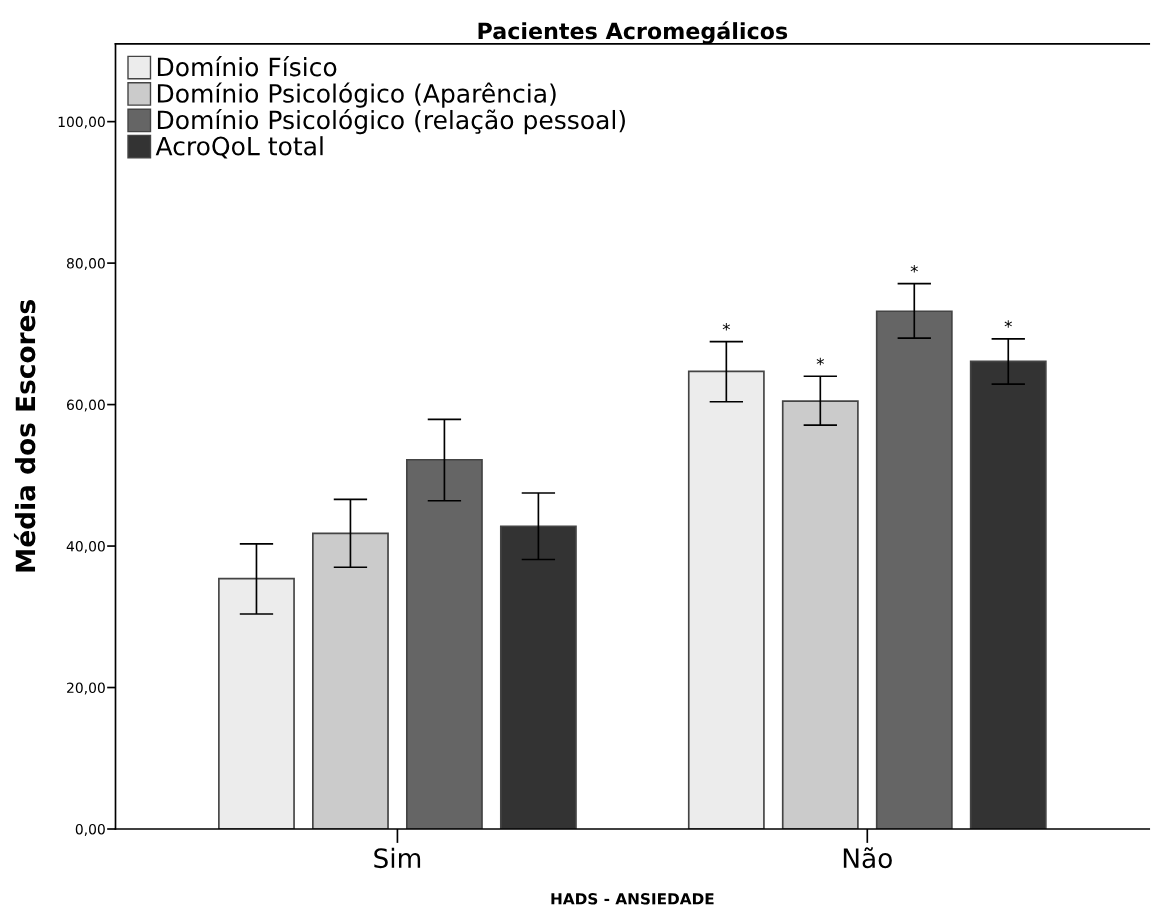  What do you see at coordinates (356, 95) in the screenshot?
I see `legend-label: Domínio Psicológico (Aparência)` at bounding box center [356, 95].